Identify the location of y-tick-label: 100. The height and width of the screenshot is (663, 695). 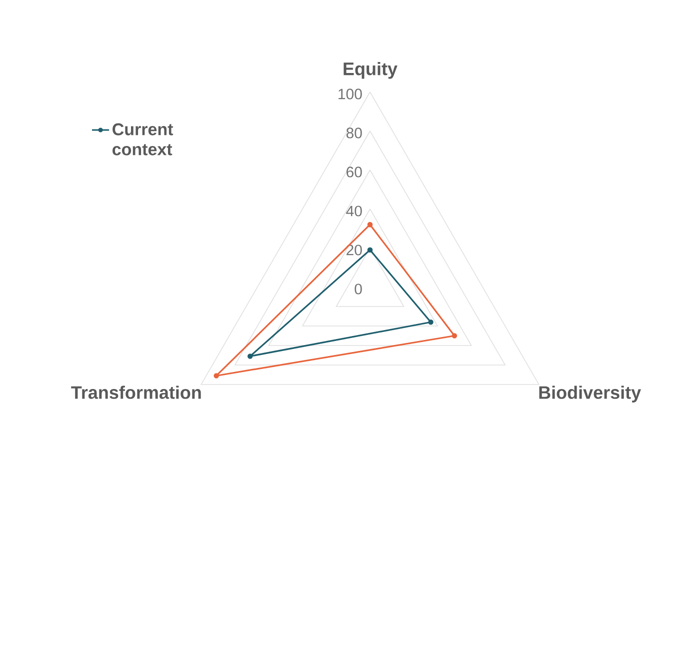
(350, 94).